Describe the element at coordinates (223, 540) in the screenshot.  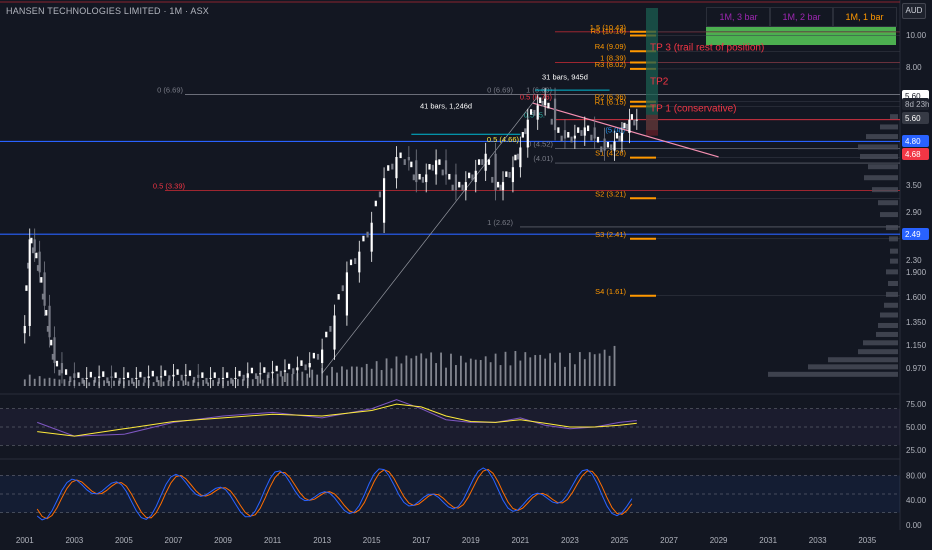
I see `time-tick-label: 2009` at that location.